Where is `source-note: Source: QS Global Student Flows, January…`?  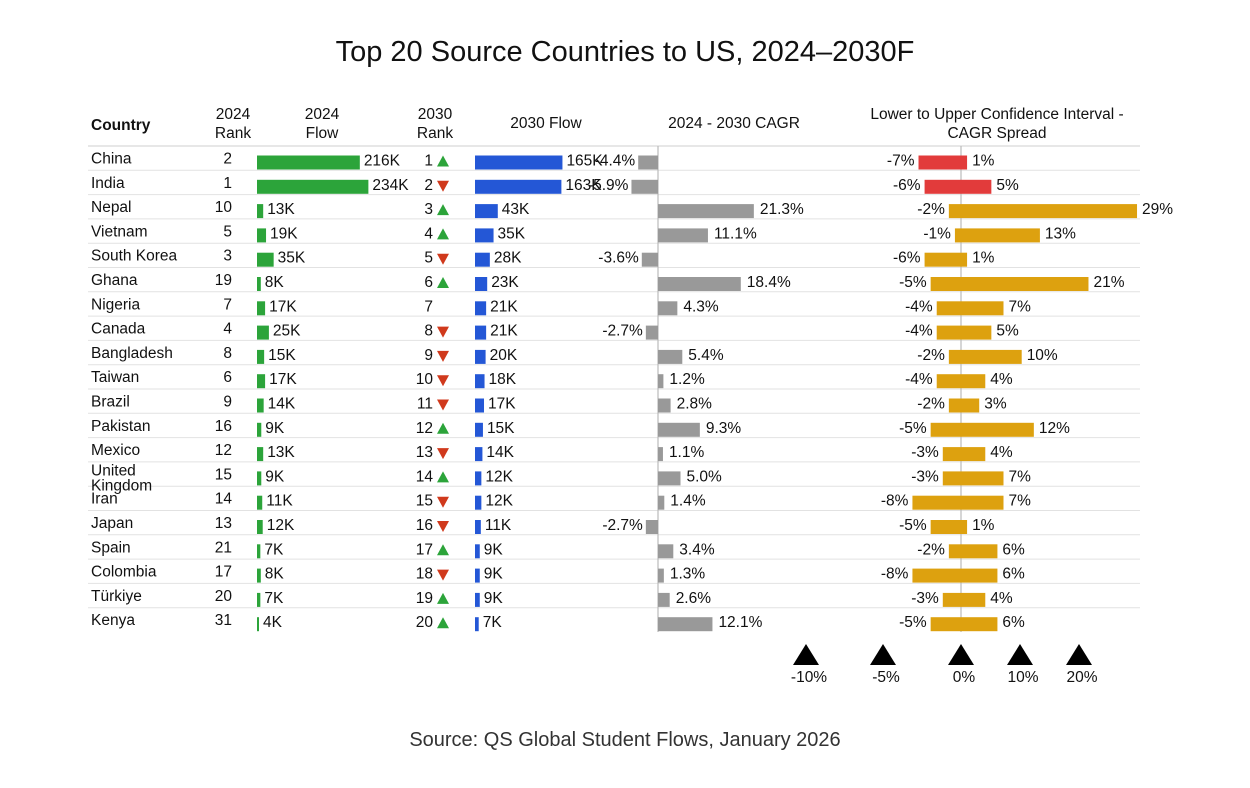 source-note: Source: QS Global Student Flows, January… is located at coordinates (624, 740).